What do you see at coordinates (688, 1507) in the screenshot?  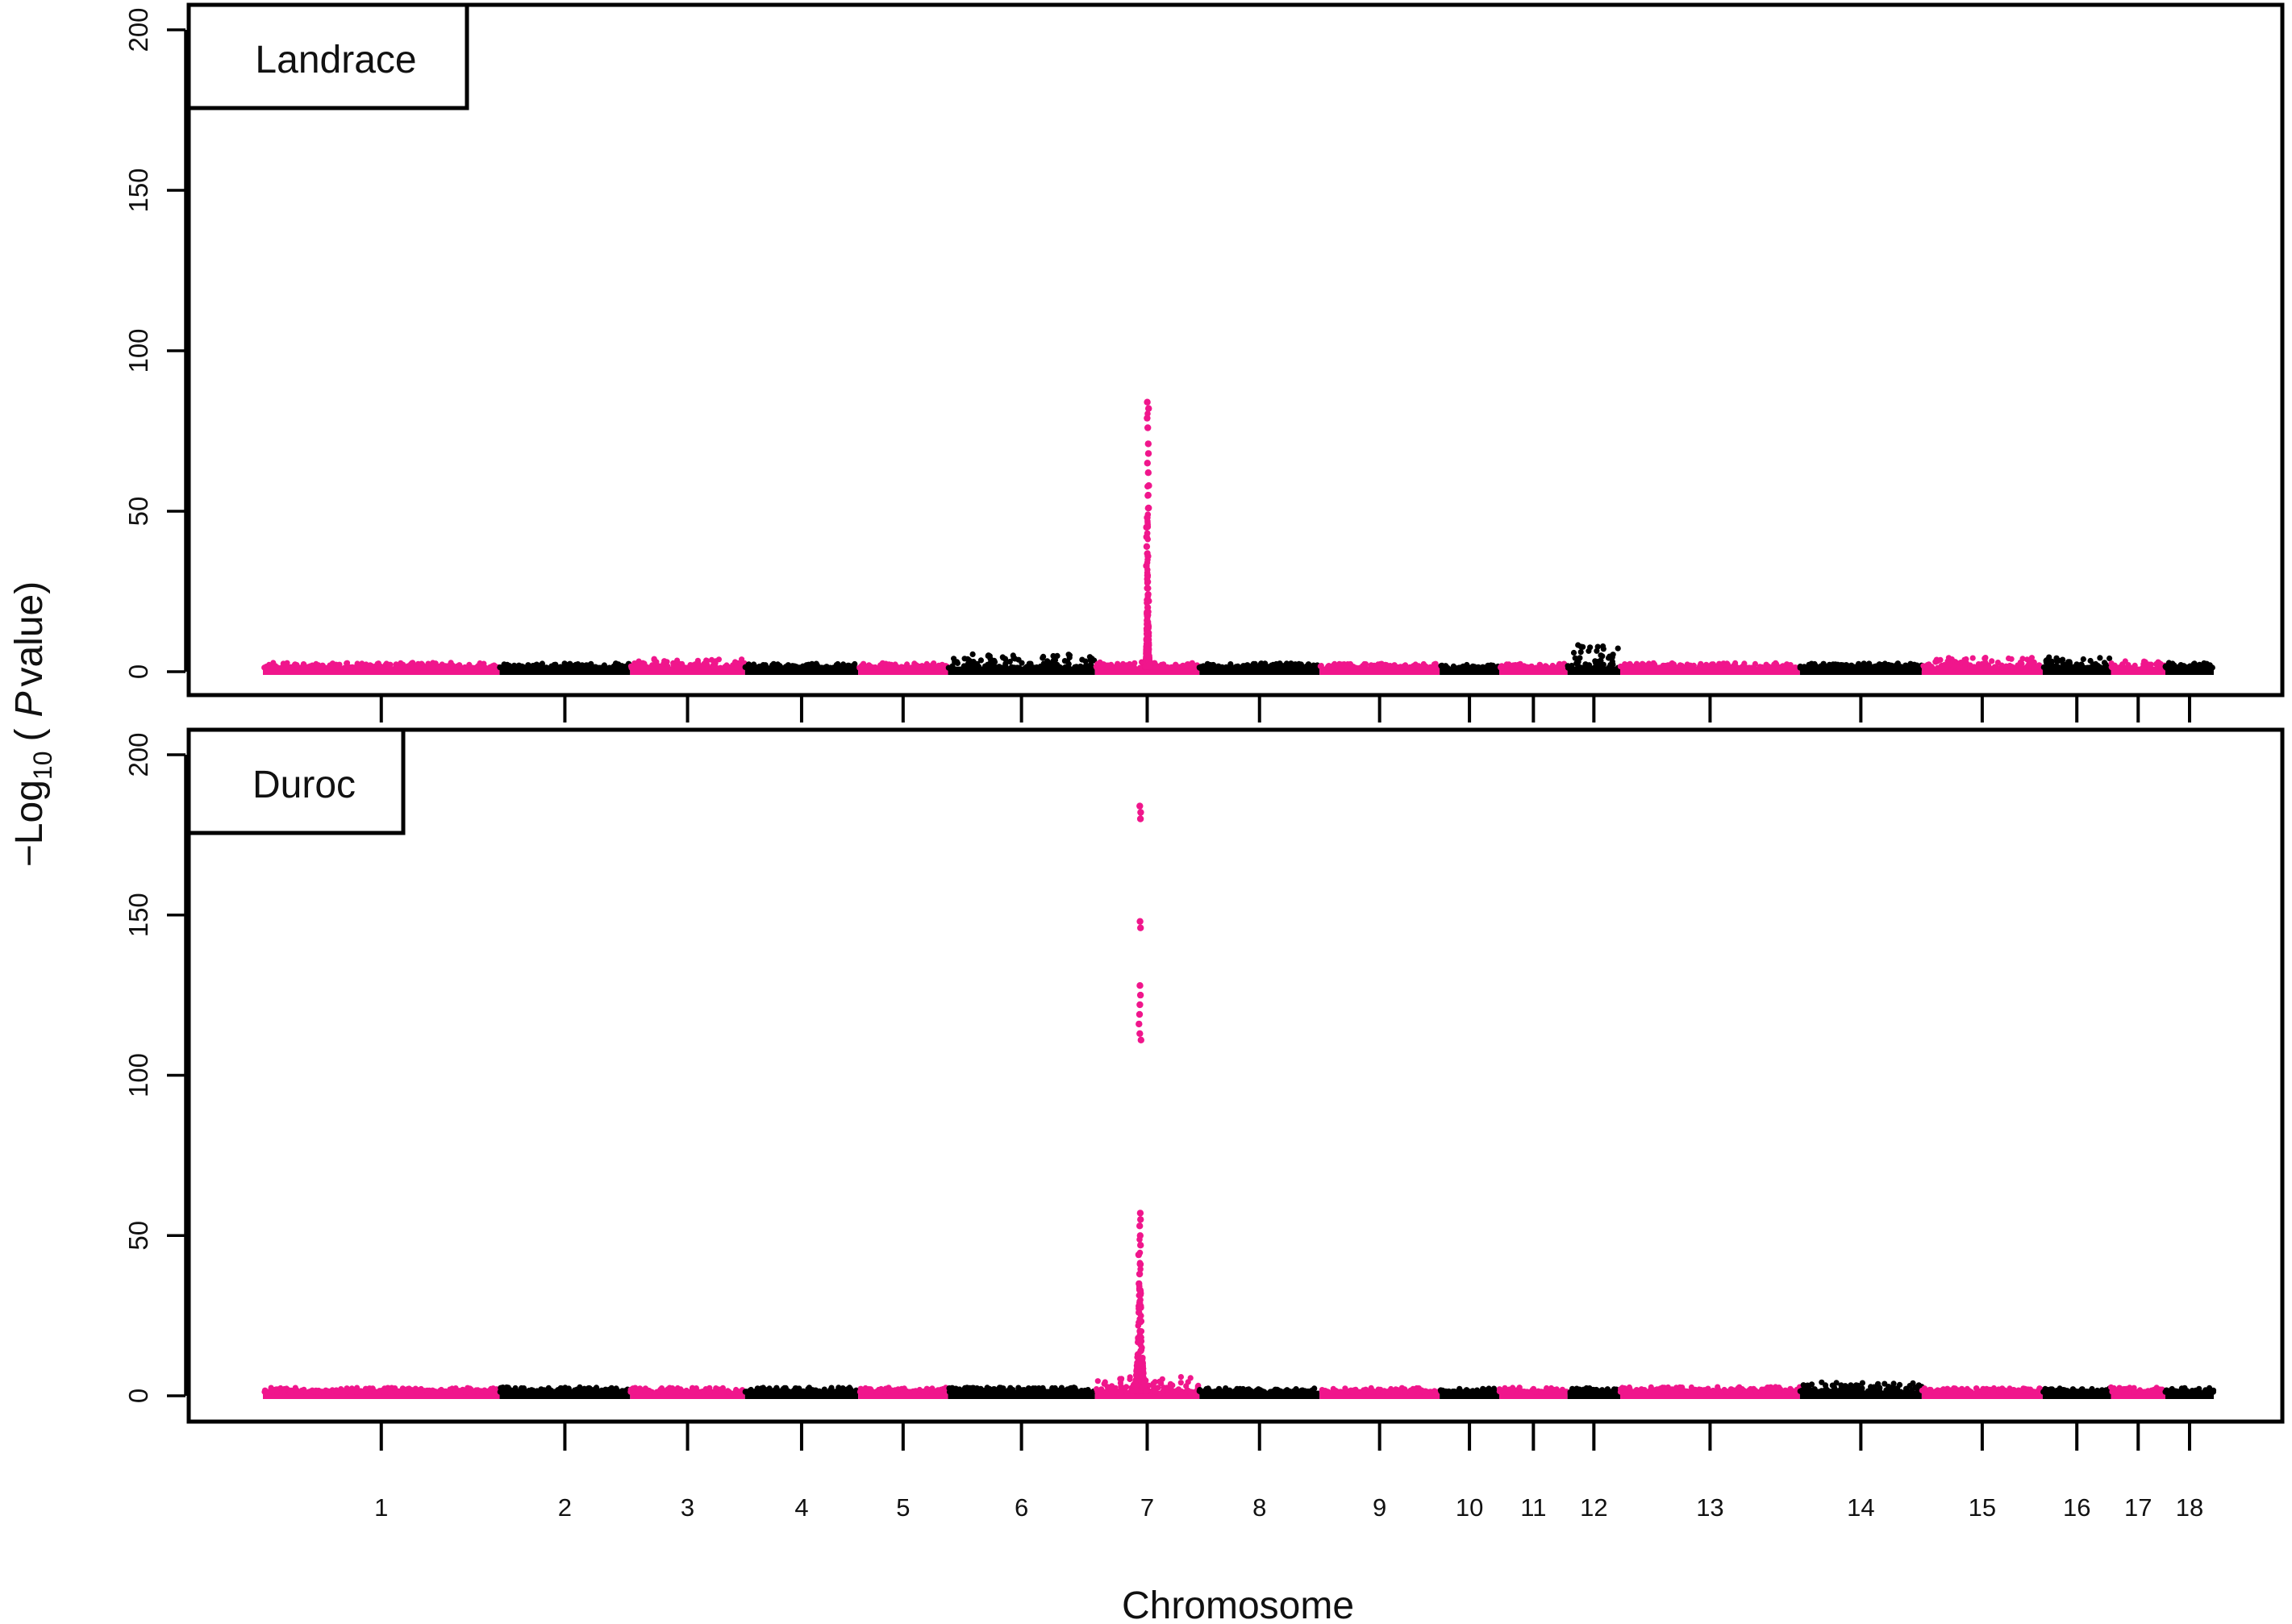 I see `chromosome-label-3: 3` at bounding box center [688, 1507].